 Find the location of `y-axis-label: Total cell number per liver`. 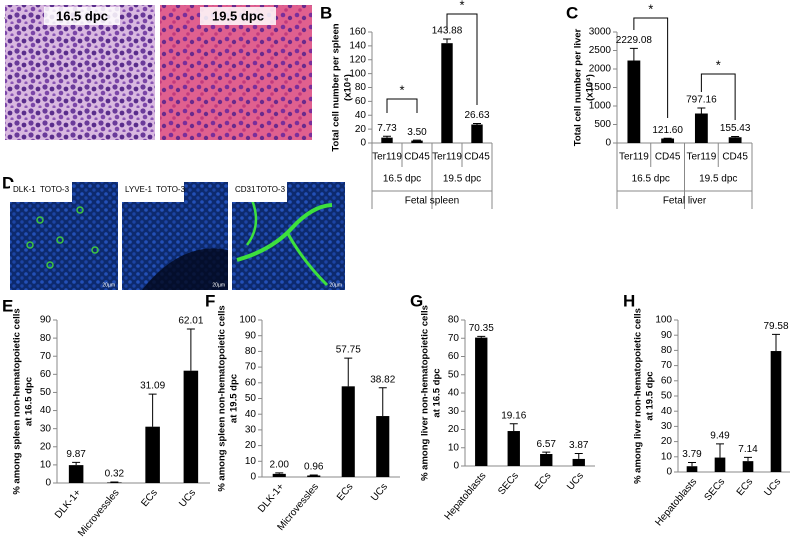

y-axis-label: Total cell number per liver is located at coordinates (578, 87).